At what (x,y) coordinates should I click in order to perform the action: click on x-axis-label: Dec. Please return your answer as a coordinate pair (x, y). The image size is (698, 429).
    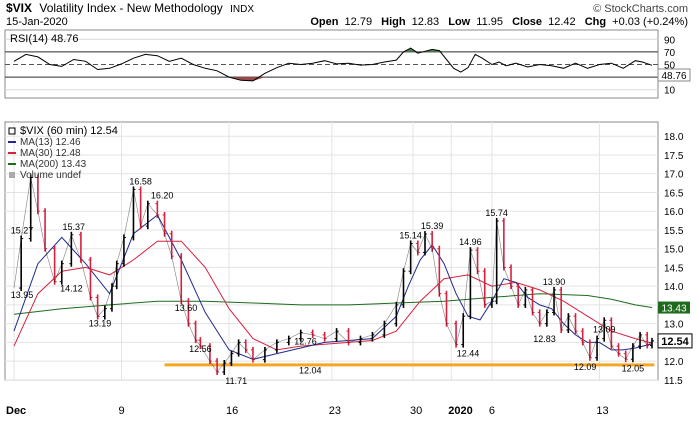
    Looking at the image, I should click on (16, 411).